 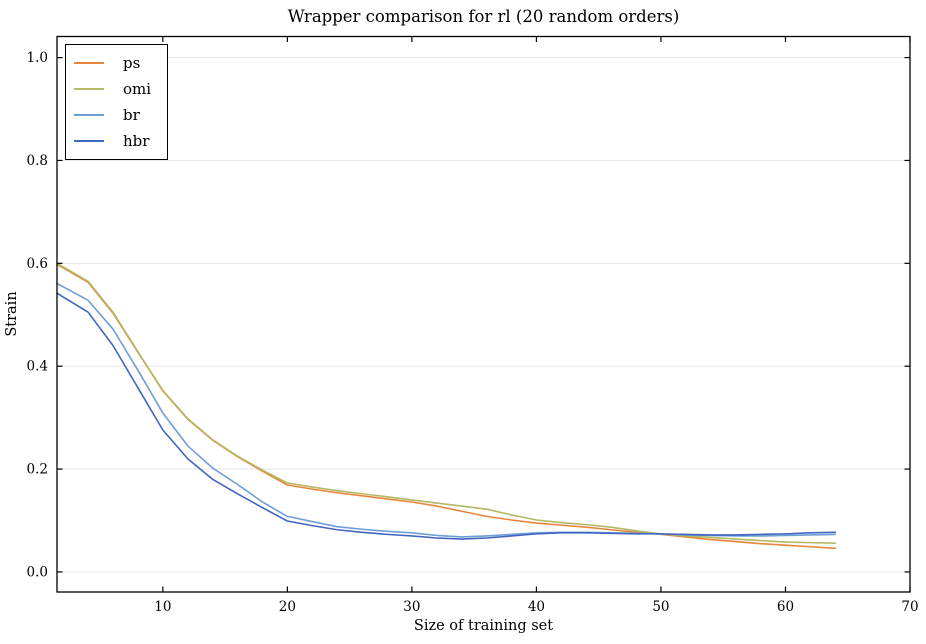 What do you see at coordinates (909, 607) in the screenshot?
I see `x-tick-label: 70` at bounding box center [909, 607].